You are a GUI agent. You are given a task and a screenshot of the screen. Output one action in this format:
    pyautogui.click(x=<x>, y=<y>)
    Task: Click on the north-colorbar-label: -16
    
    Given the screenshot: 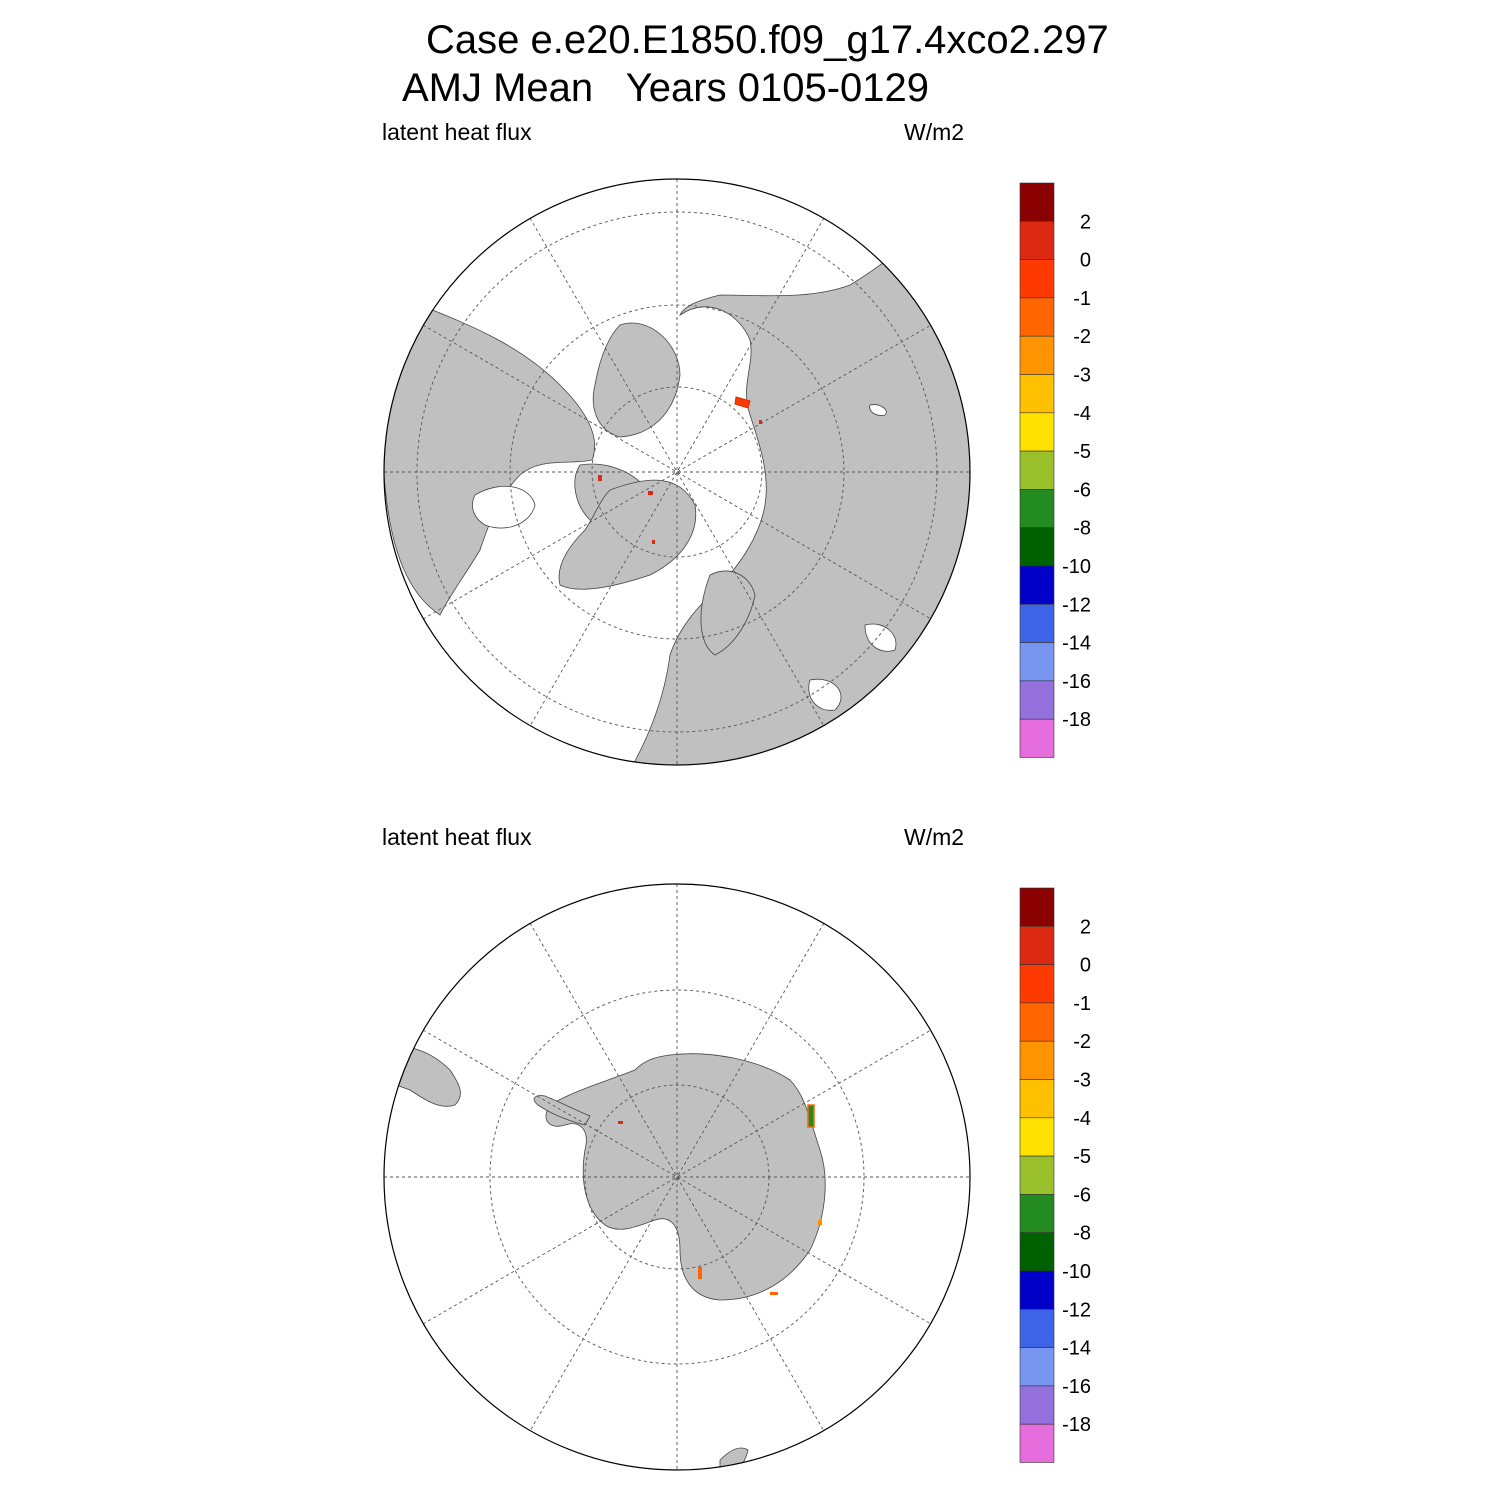 What is the action you would take?
    pyautogui.click(x=1076, y=682)
    